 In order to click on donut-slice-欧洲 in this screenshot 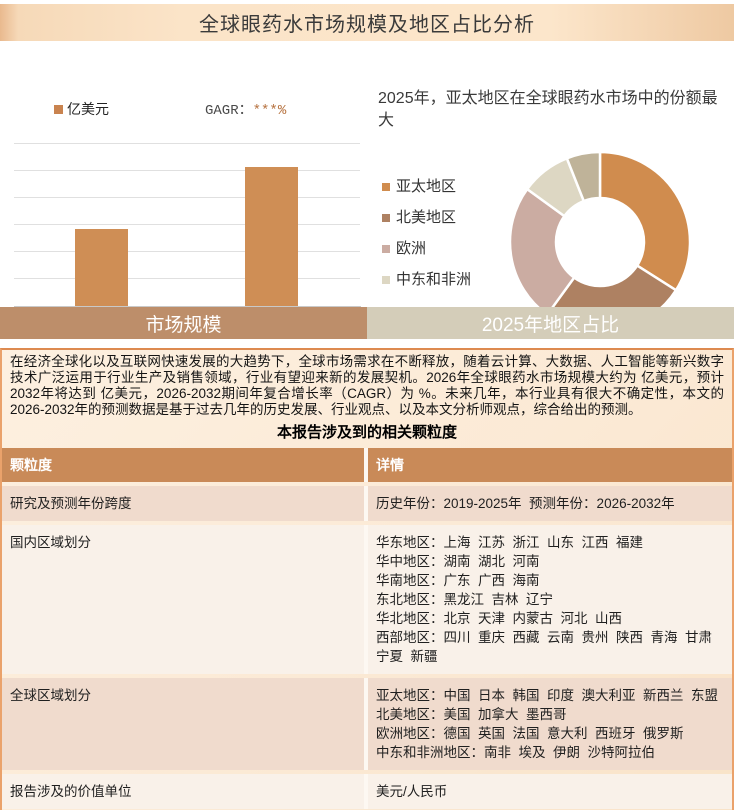, I will do `click(542, 252)`.